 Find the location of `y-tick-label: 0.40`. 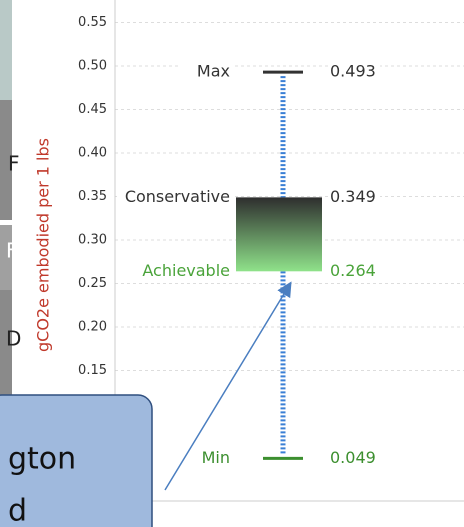

y-tick-label: 0.40 is located at coordinates (92, 153).